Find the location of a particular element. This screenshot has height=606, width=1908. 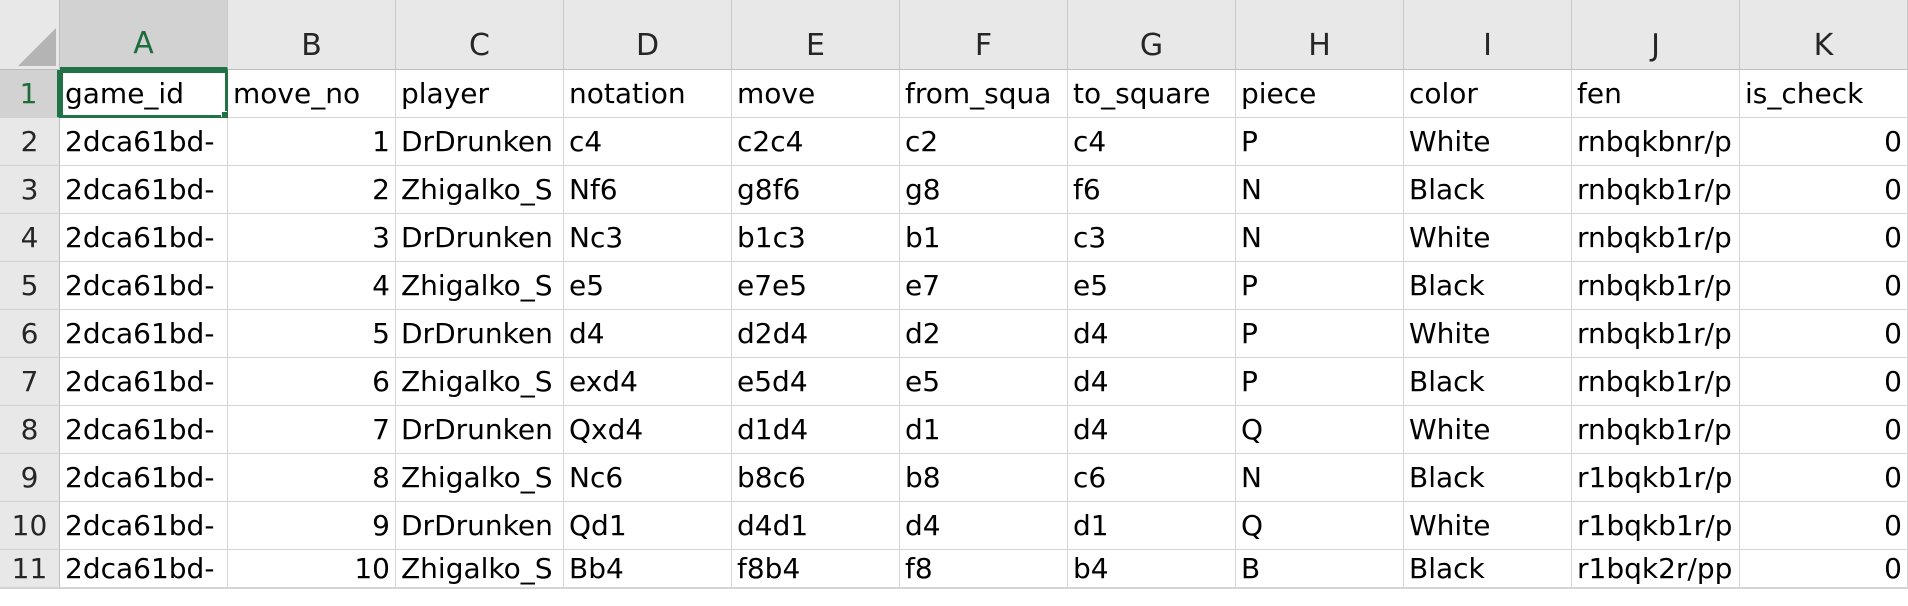

cell-f2: c2 is located at coordinates (984, 142).